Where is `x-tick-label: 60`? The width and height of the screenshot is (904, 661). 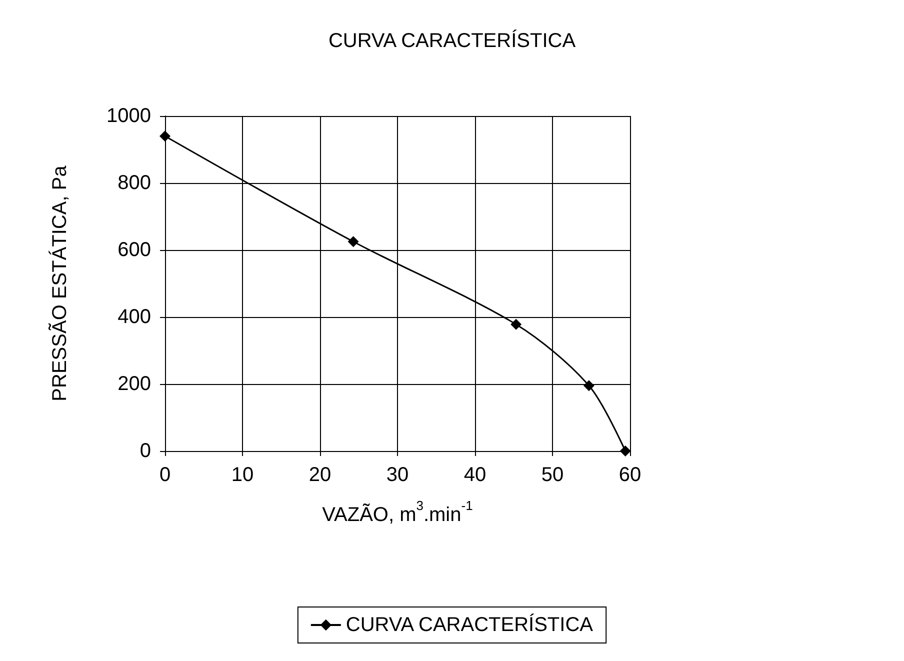 x-tick-label: 60 is located at coordinates (630, 475).